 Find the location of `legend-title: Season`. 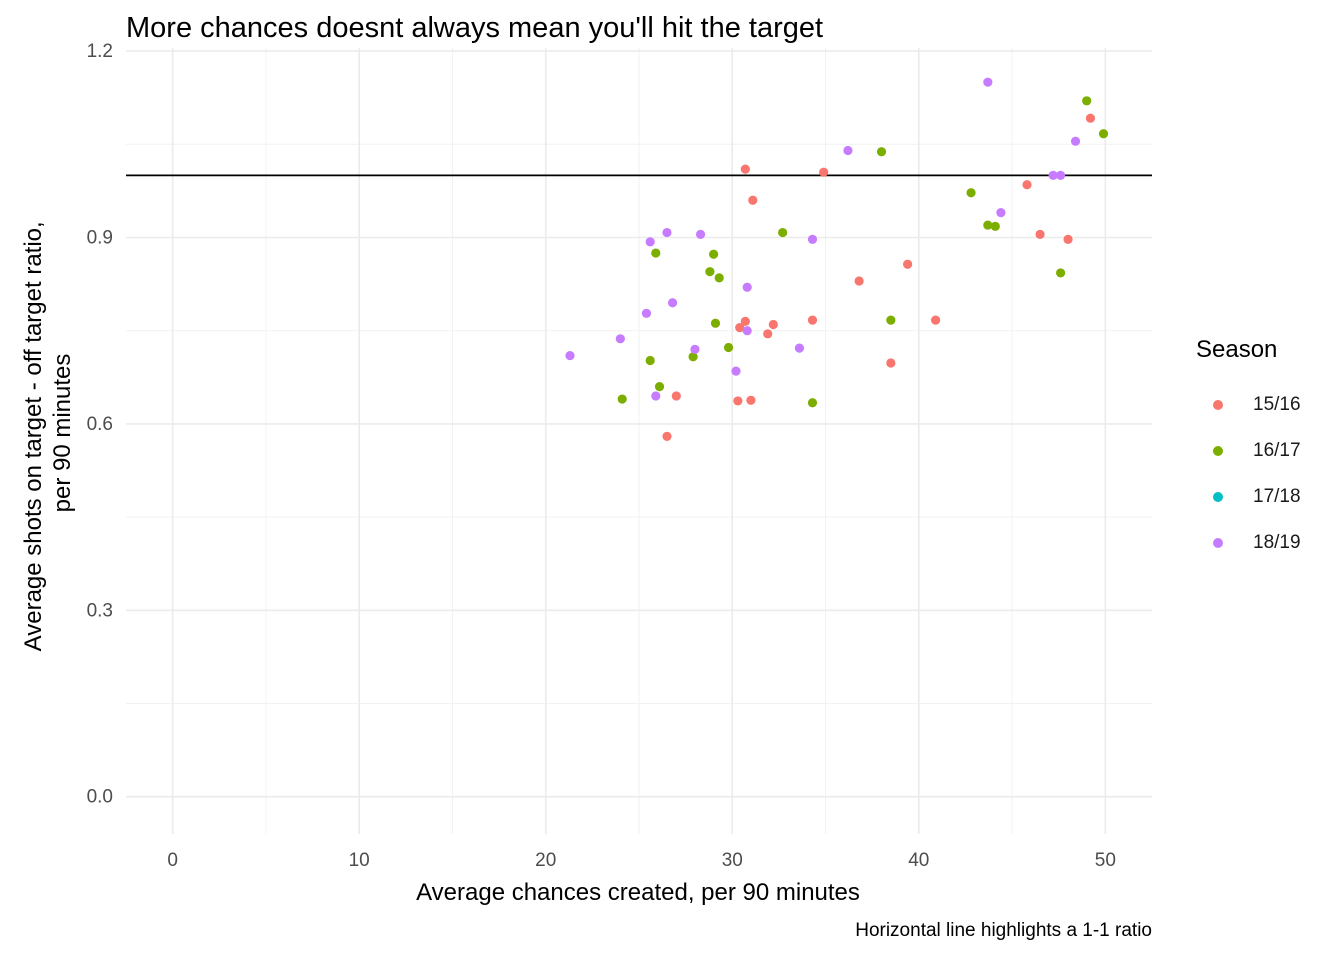

legend-title: Season is located at coordinates (1237, 349).